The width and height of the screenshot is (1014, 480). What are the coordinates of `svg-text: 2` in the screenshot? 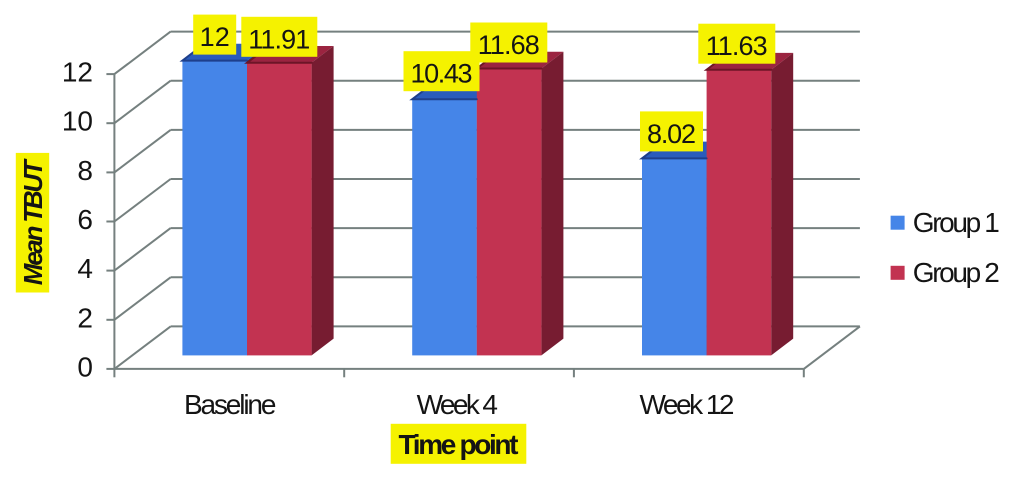 It's located at (85, 317).